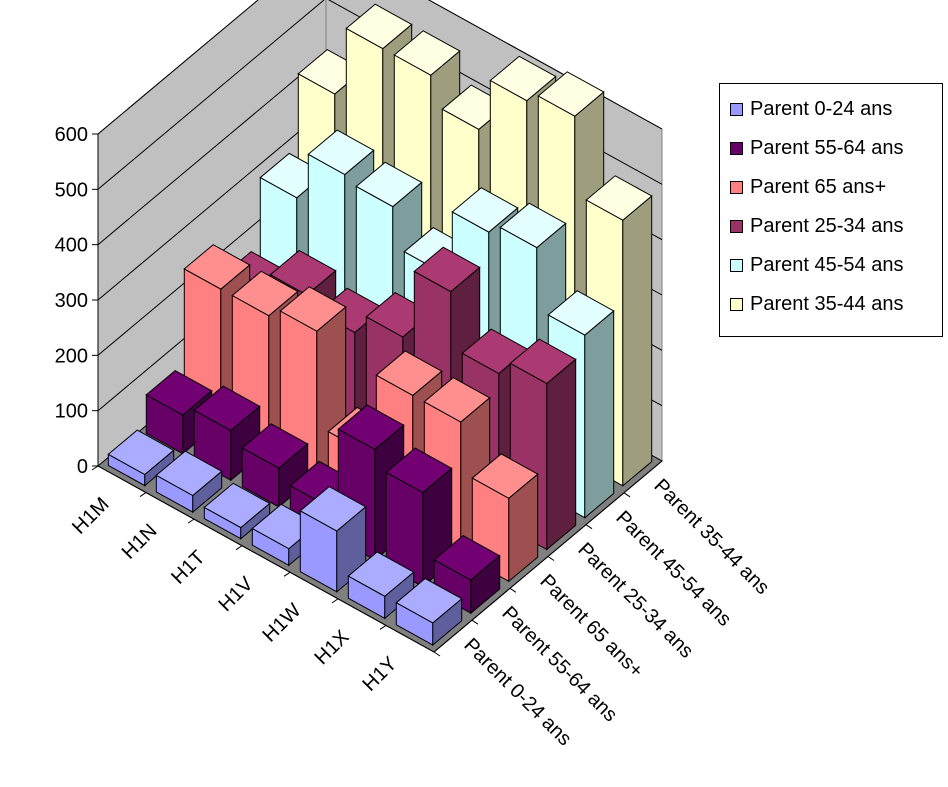  Describe the element at coordinates (379, 674) in the screenshot. I see `category-label: H1Y` at that location.